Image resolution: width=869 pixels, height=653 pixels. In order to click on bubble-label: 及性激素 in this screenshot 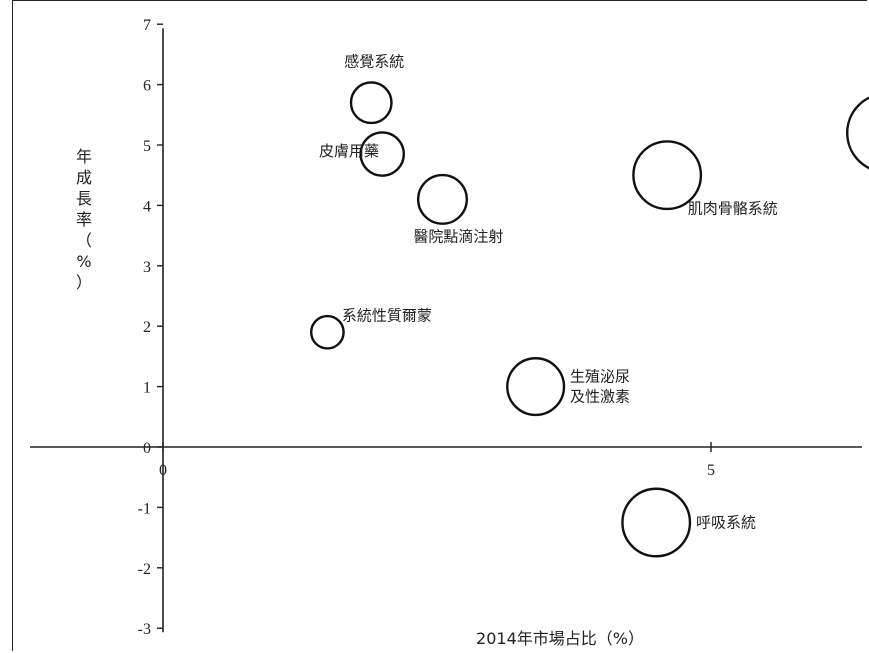, I will do `click(600, 397)`.